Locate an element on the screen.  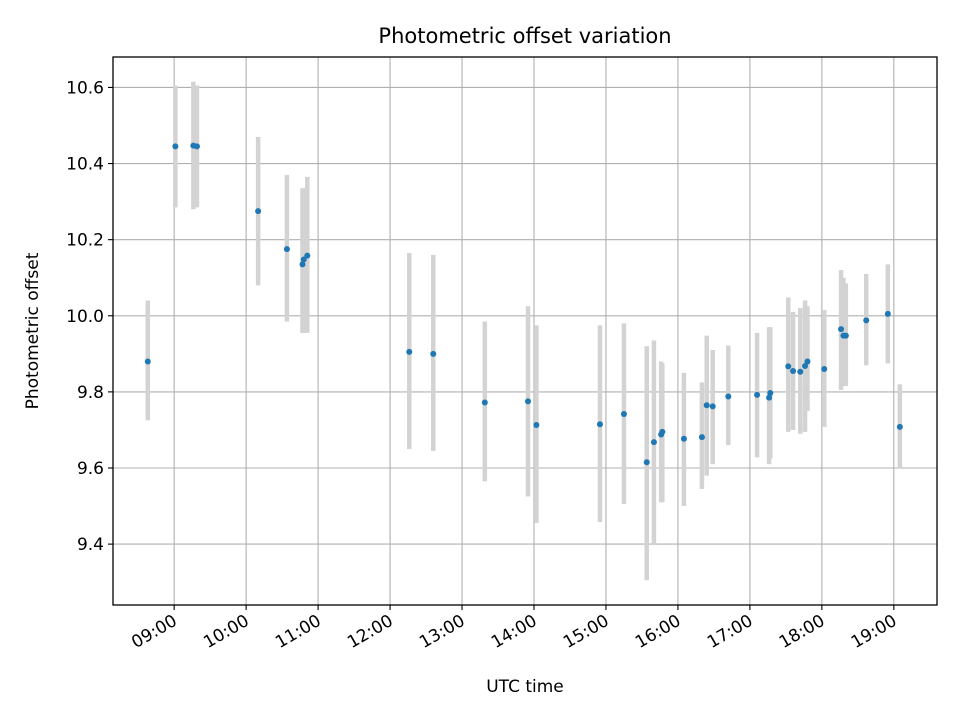
y-tick-label: 9.8 is located at coordinates (90, 393).